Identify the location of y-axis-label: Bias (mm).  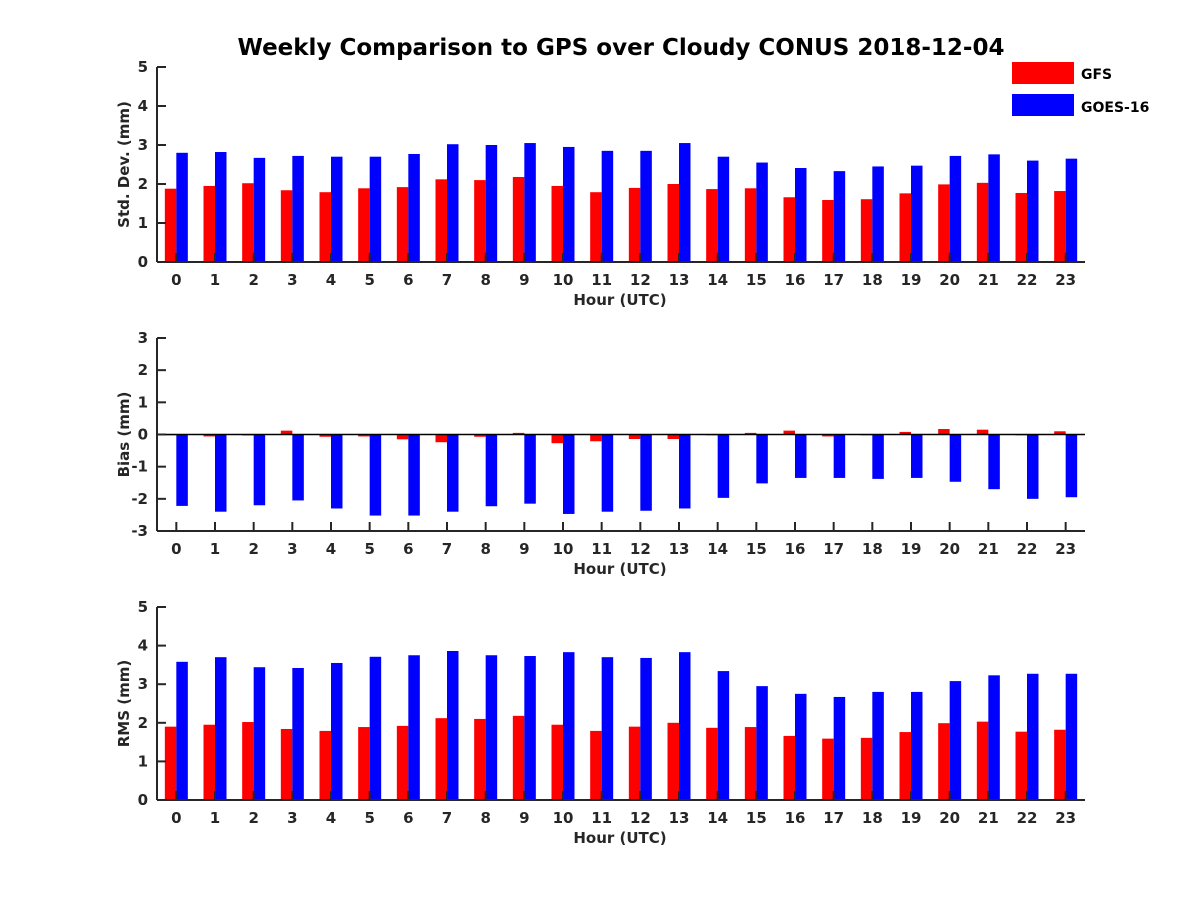
(124, 435).